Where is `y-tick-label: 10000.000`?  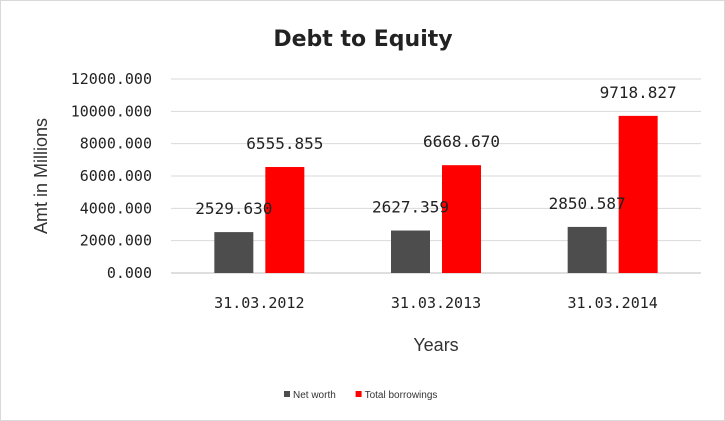 y-tick-label: 10000.000 is located at coordinates (111, 111).